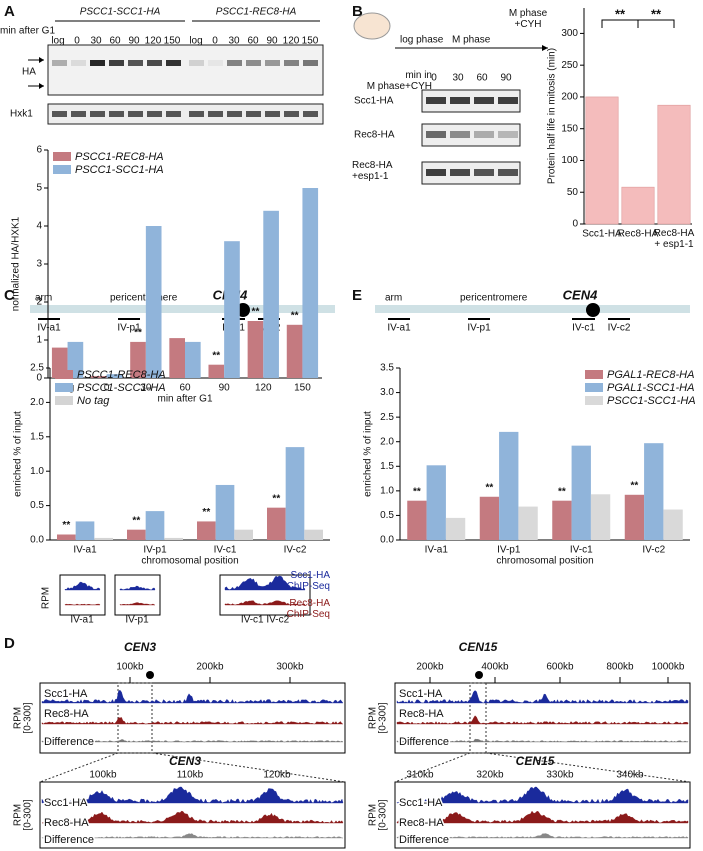 The image size is (703, 851). I want to click on y-tick-label: 1.5, so click(37, 436).